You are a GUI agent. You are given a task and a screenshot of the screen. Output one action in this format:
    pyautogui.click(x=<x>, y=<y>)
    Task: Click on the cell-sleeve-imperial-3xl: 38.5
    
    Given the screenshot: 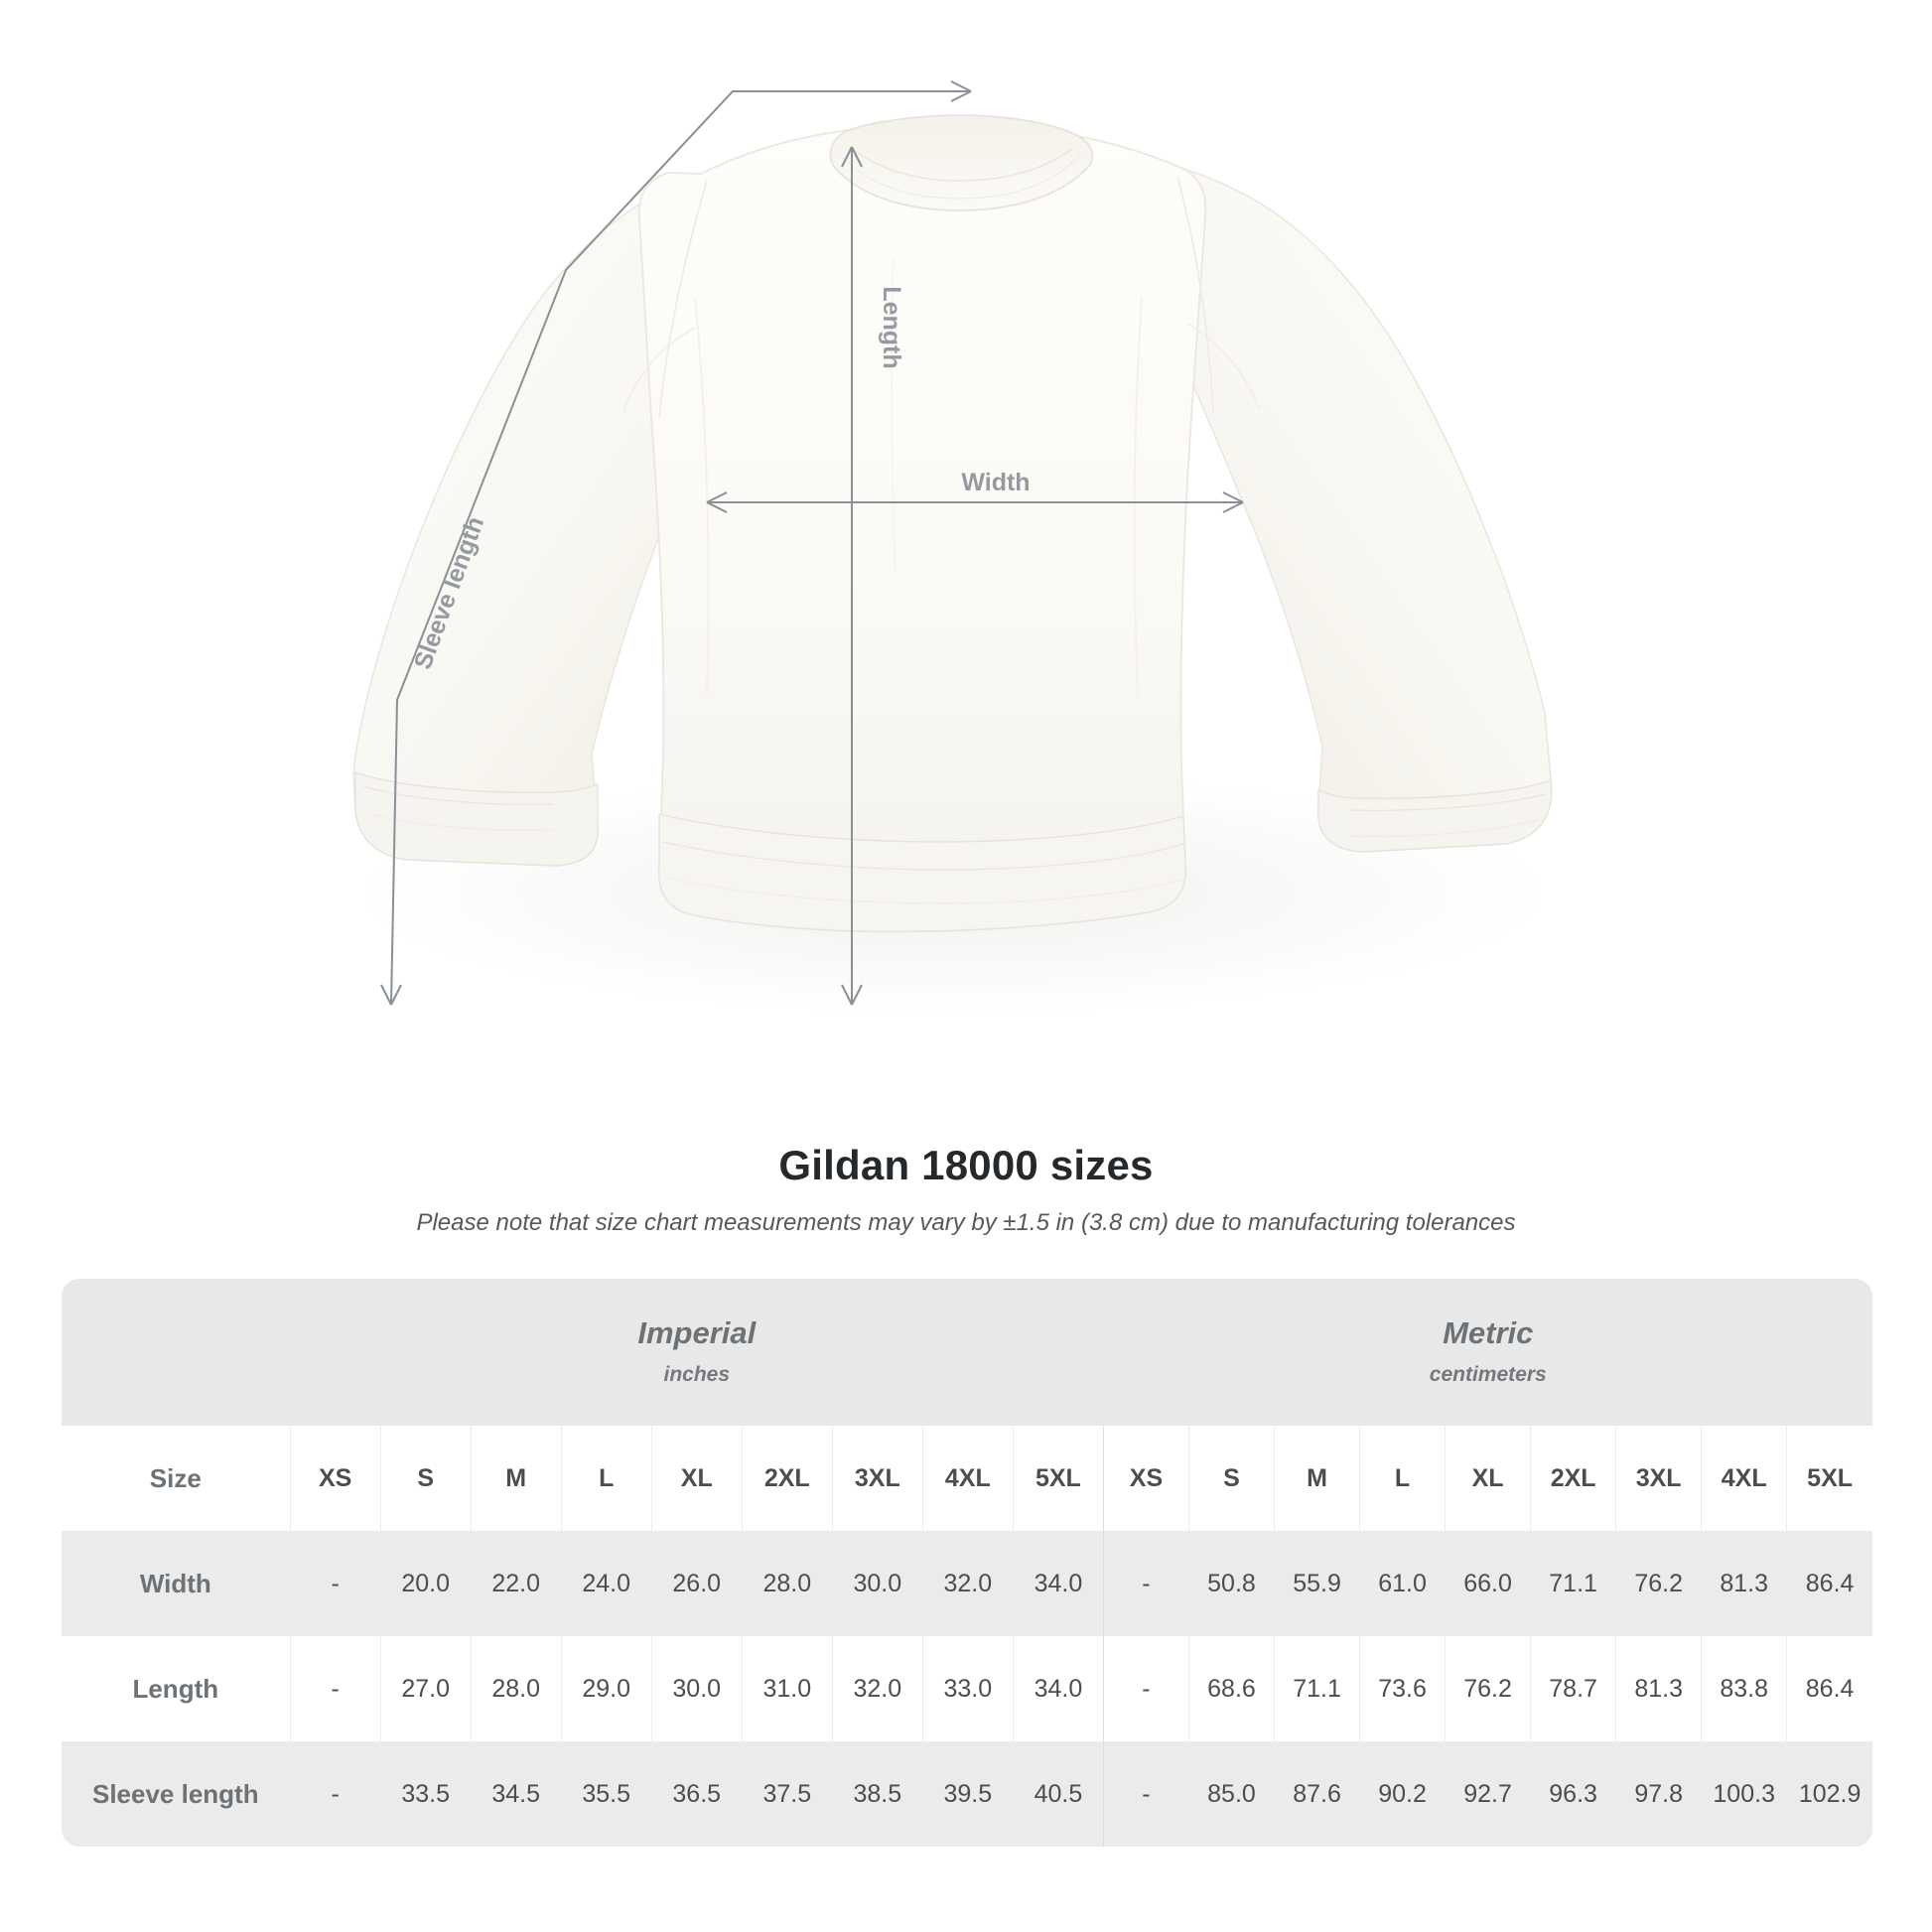 What is the action you would take?
    pyautogui.click(x=877, y=1794)
    